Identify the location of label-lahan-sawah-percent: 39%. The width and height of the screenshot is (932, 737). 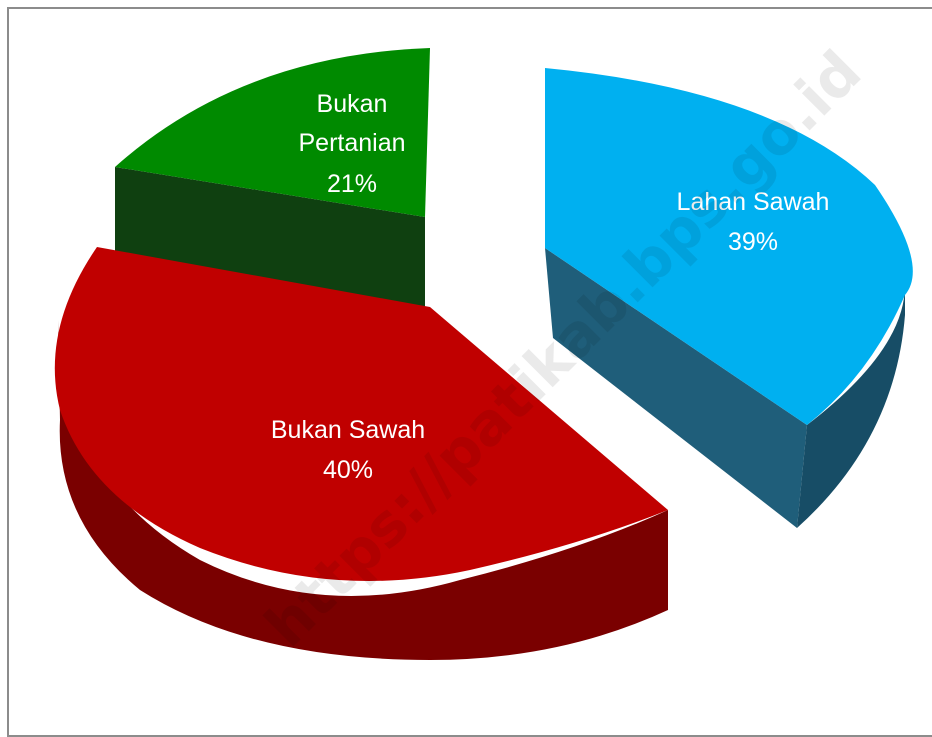
(753, 242).